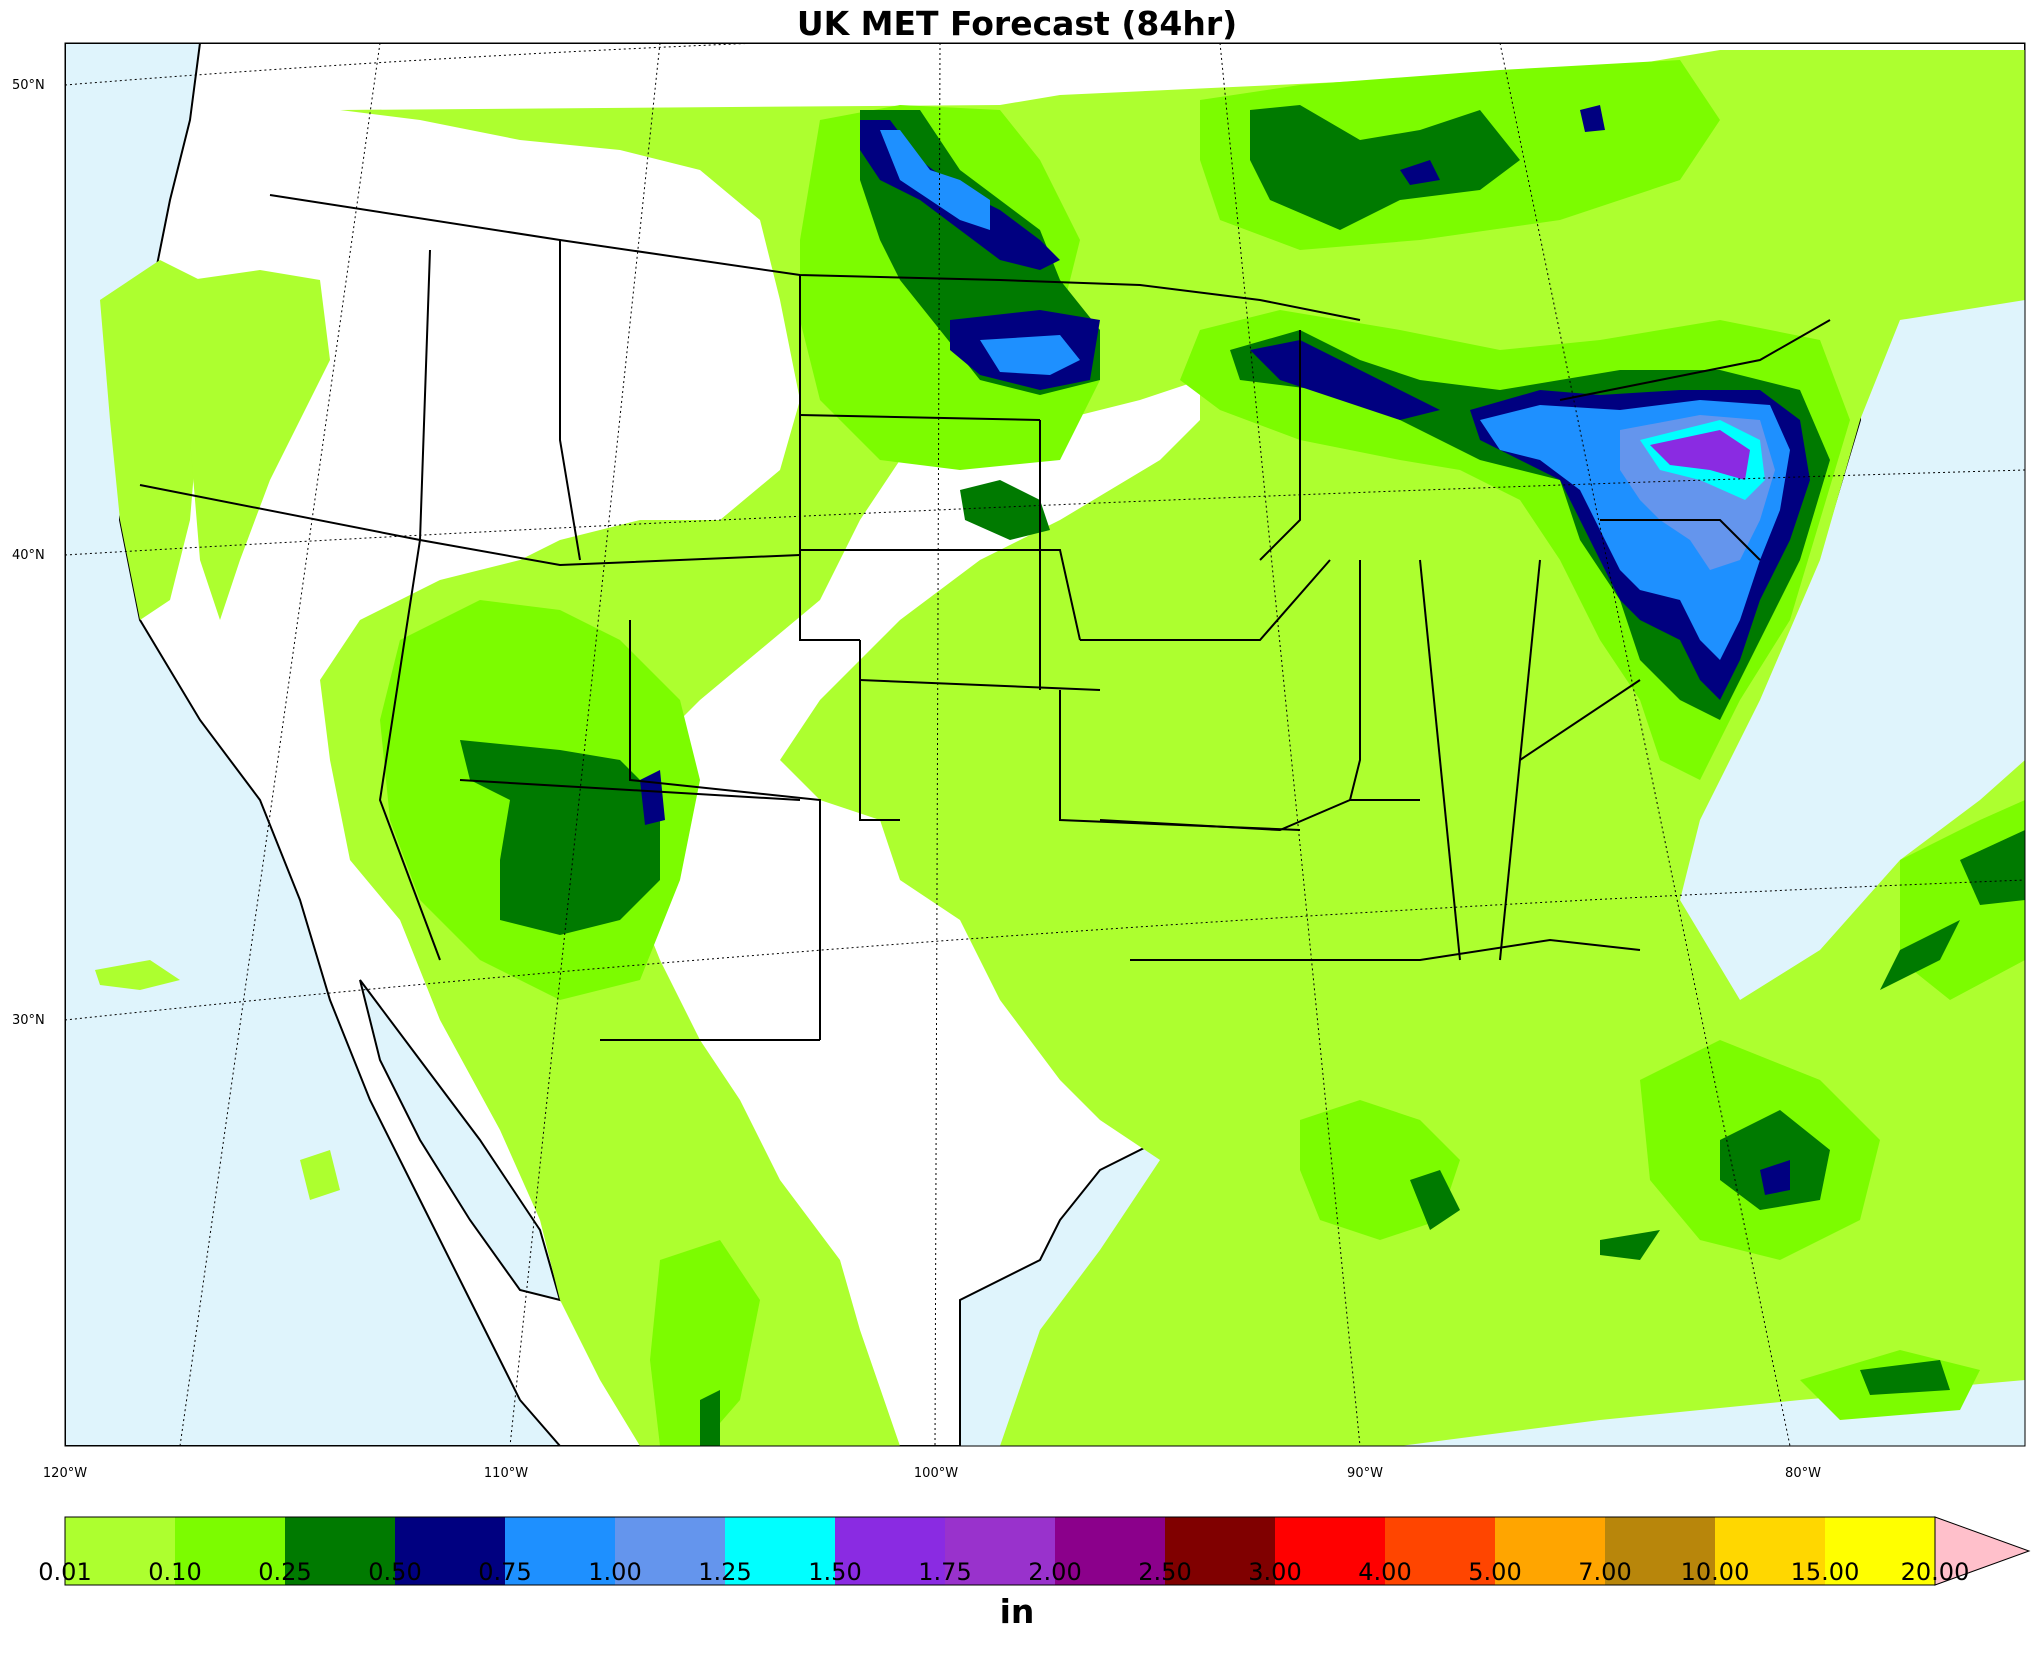 This screenshot has height=1666, width=2034. What do you see at coordinates (1495, 1572) in the screenshot?
I see `colorbar-tick-label: 5.00` at bounding box center [1495, 1572].